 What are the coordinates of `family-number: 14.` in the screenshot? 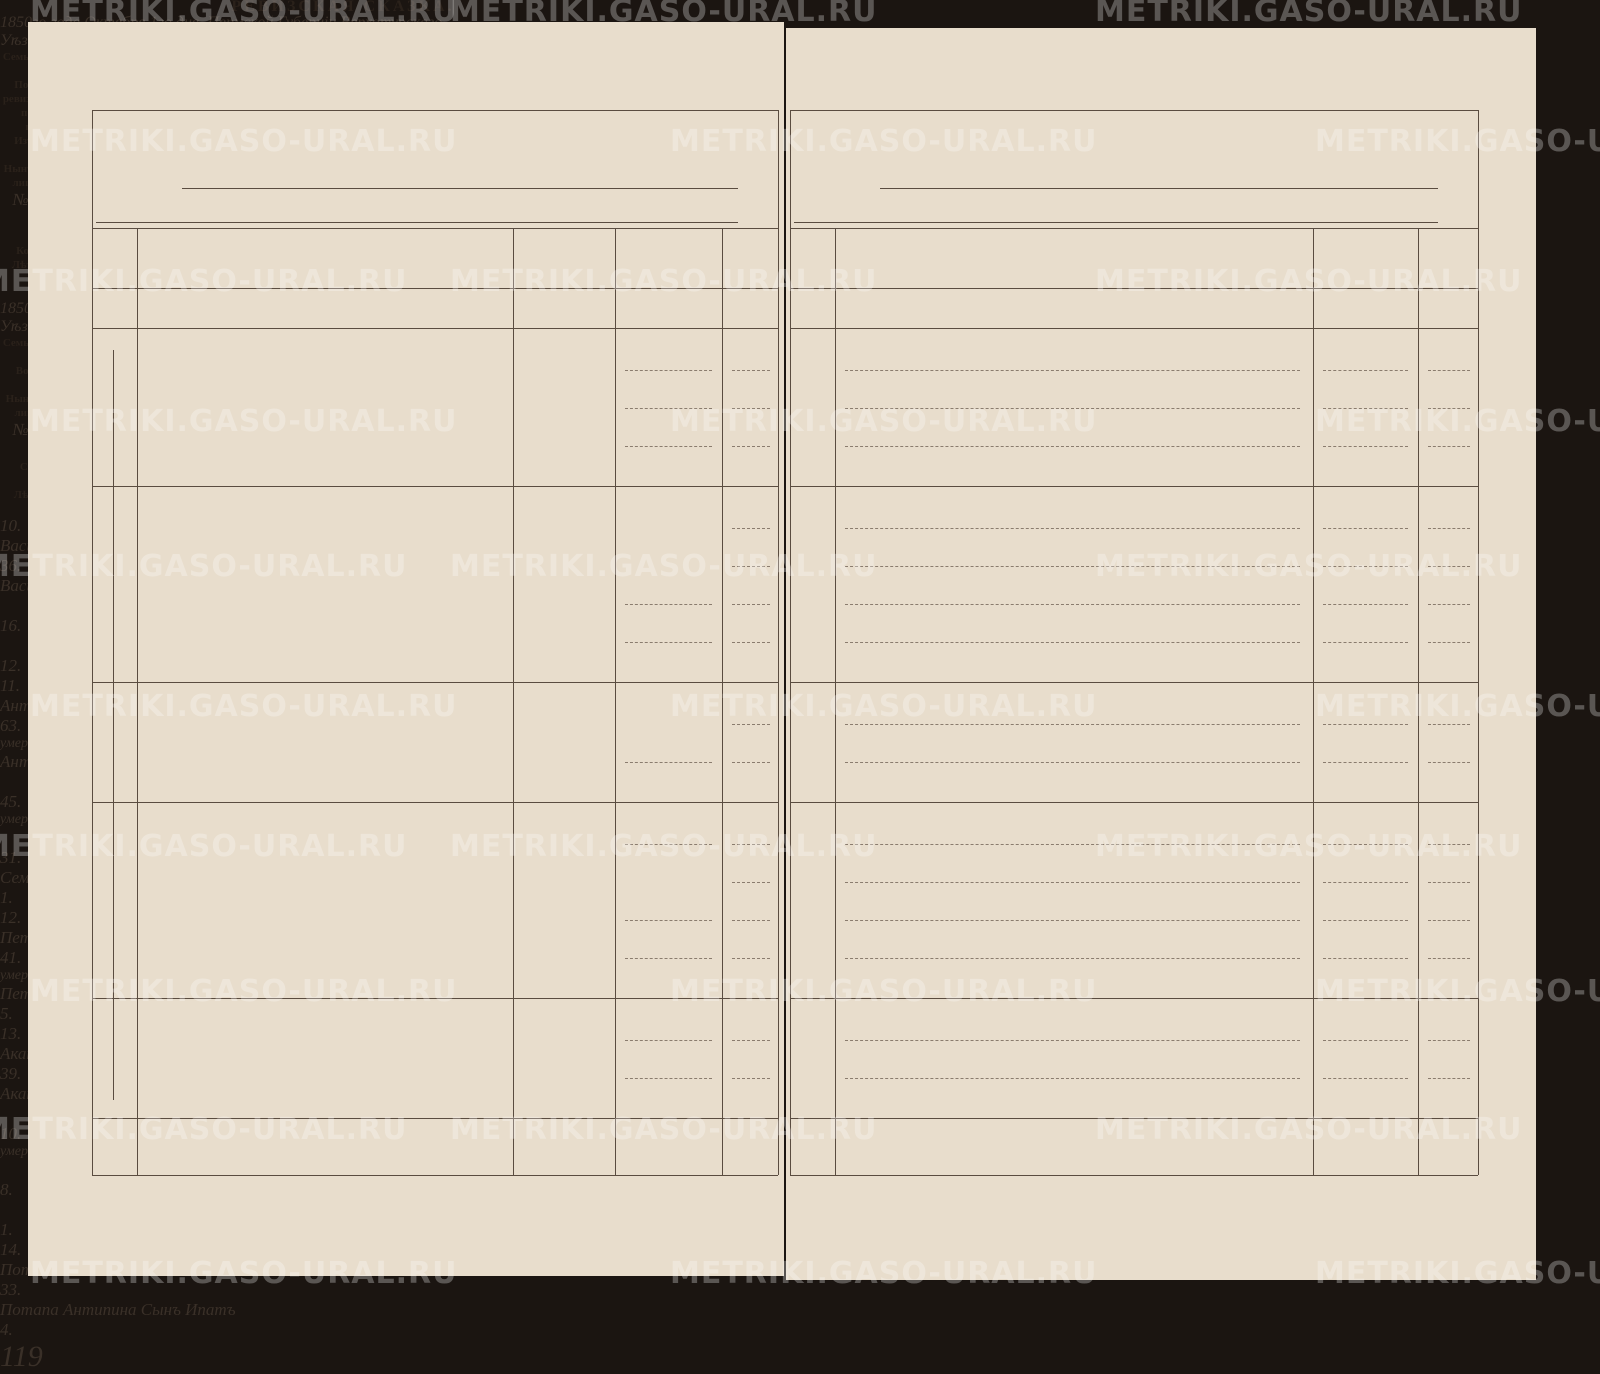 It's located at (11, 1249).